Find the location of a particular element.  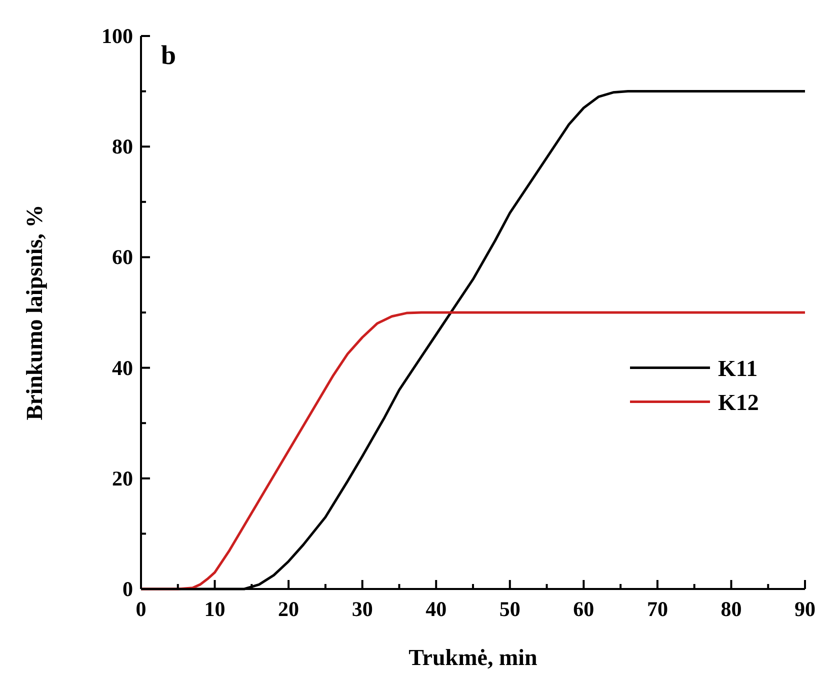

annotation: b is located at coordinates (168, 55).